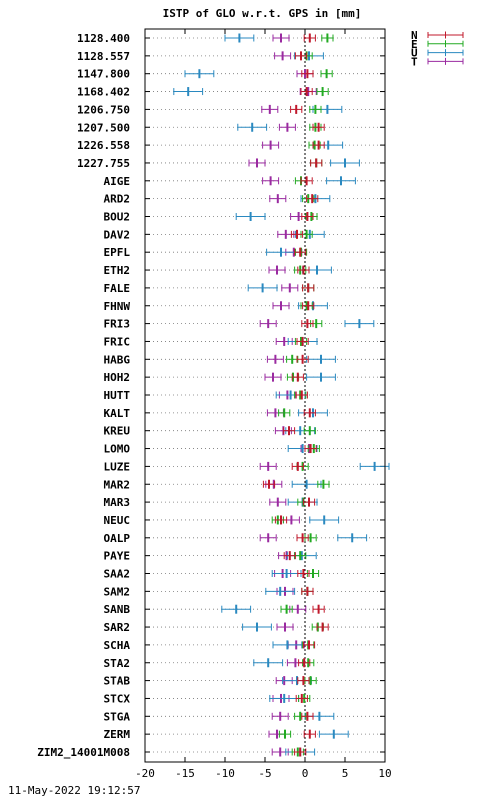 Image resolution: width=480 pixels, height=797 pixels. I want to click on point-T-AIGE, so click(271, 181).